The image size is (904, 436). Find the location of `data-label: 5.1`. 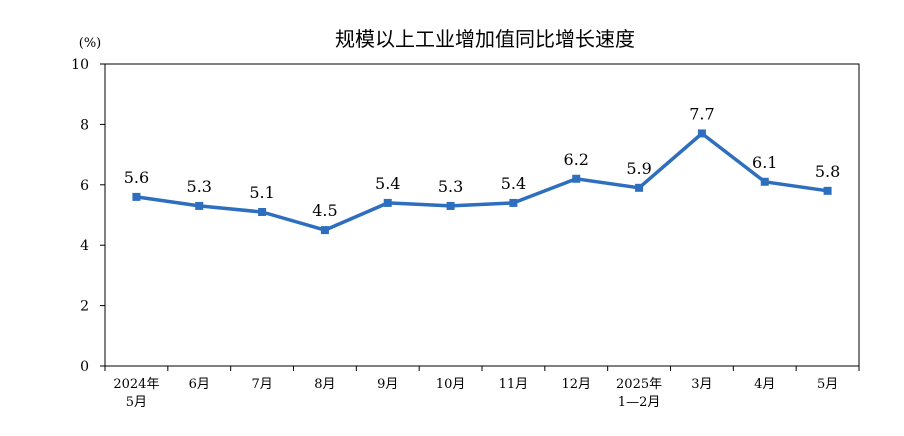

data-label: 5.1 is located at coordinates (261, 192).